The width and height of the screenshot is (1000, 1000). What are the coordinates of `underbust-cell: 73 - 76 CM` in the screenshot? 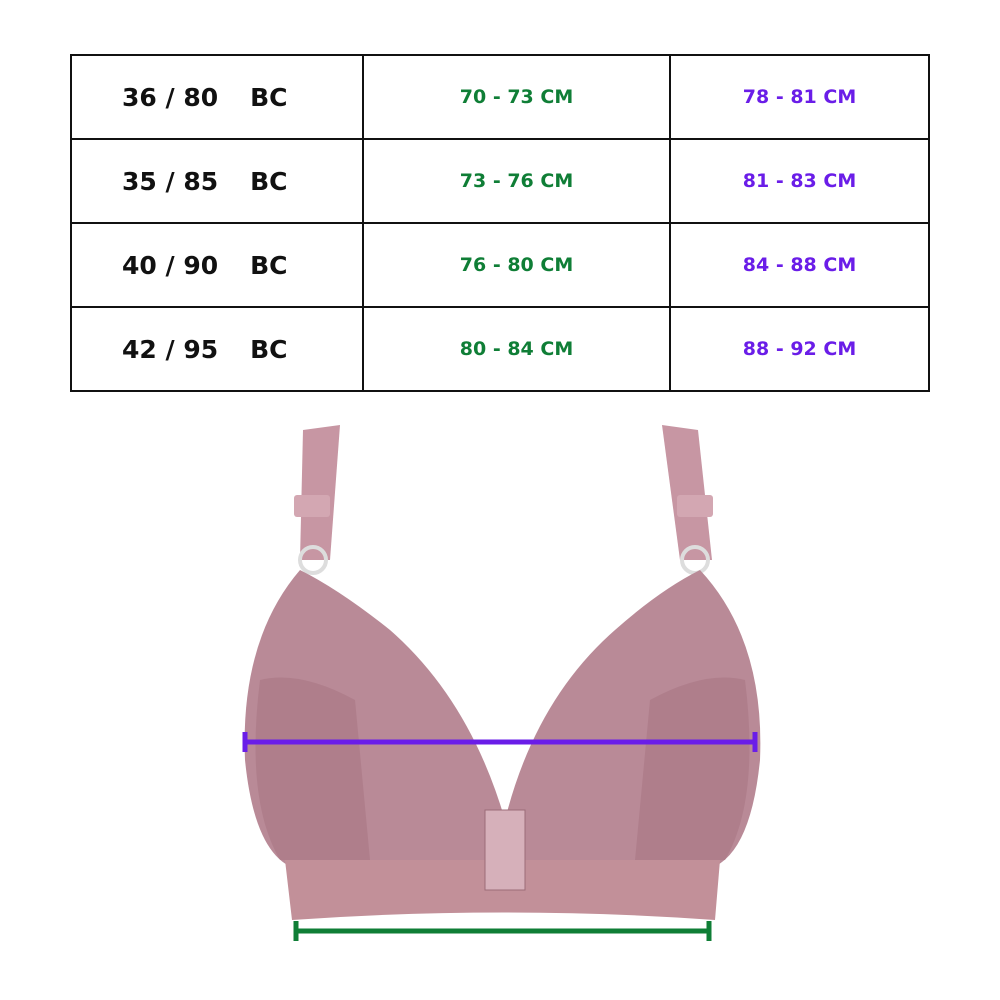 It's located at (516, 181).